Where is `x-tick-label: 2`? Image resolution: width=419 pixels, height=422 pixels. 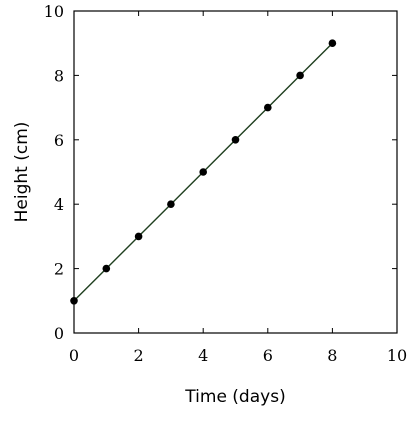 x-tick-label: 2 is located at coordinates (139, 355).